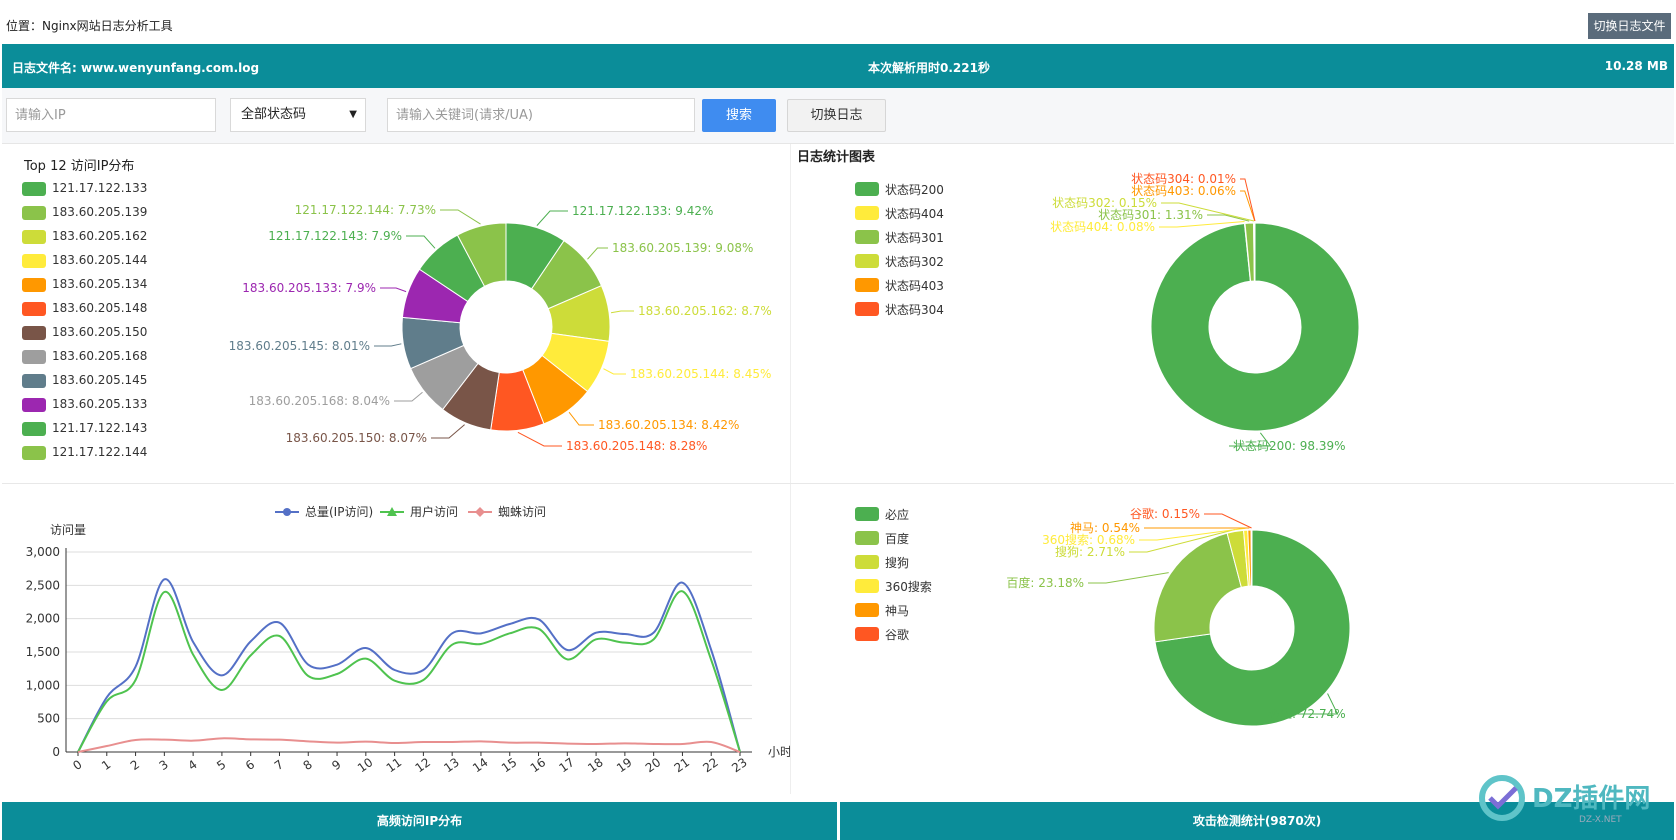  I want to click on ip-chart-title: Top 12 访问IP分布, so click(79, 166).